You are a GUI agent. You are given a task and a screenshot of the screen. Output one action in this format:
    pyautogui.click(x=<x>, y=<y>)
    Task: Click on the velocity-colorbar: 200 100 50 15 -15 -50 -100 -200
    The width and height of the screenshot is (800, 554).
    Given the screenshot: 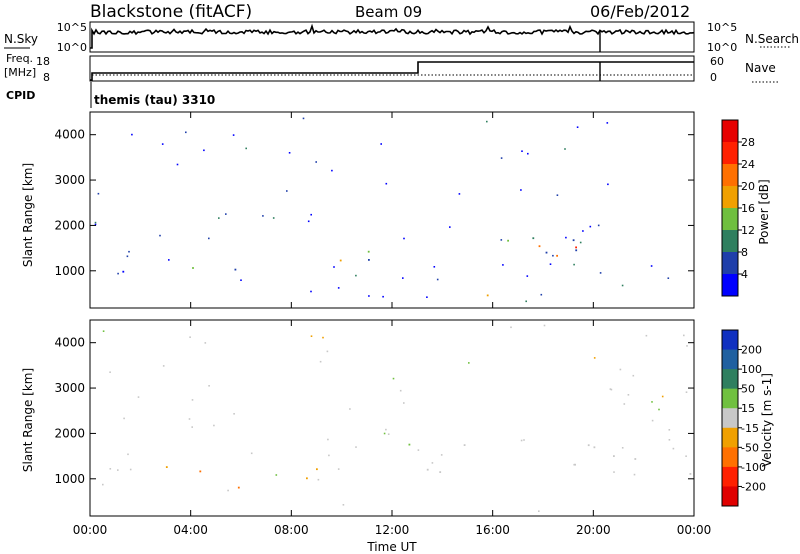 What is the action you would take?
    pyautogui.click(x=743, y=418)
    